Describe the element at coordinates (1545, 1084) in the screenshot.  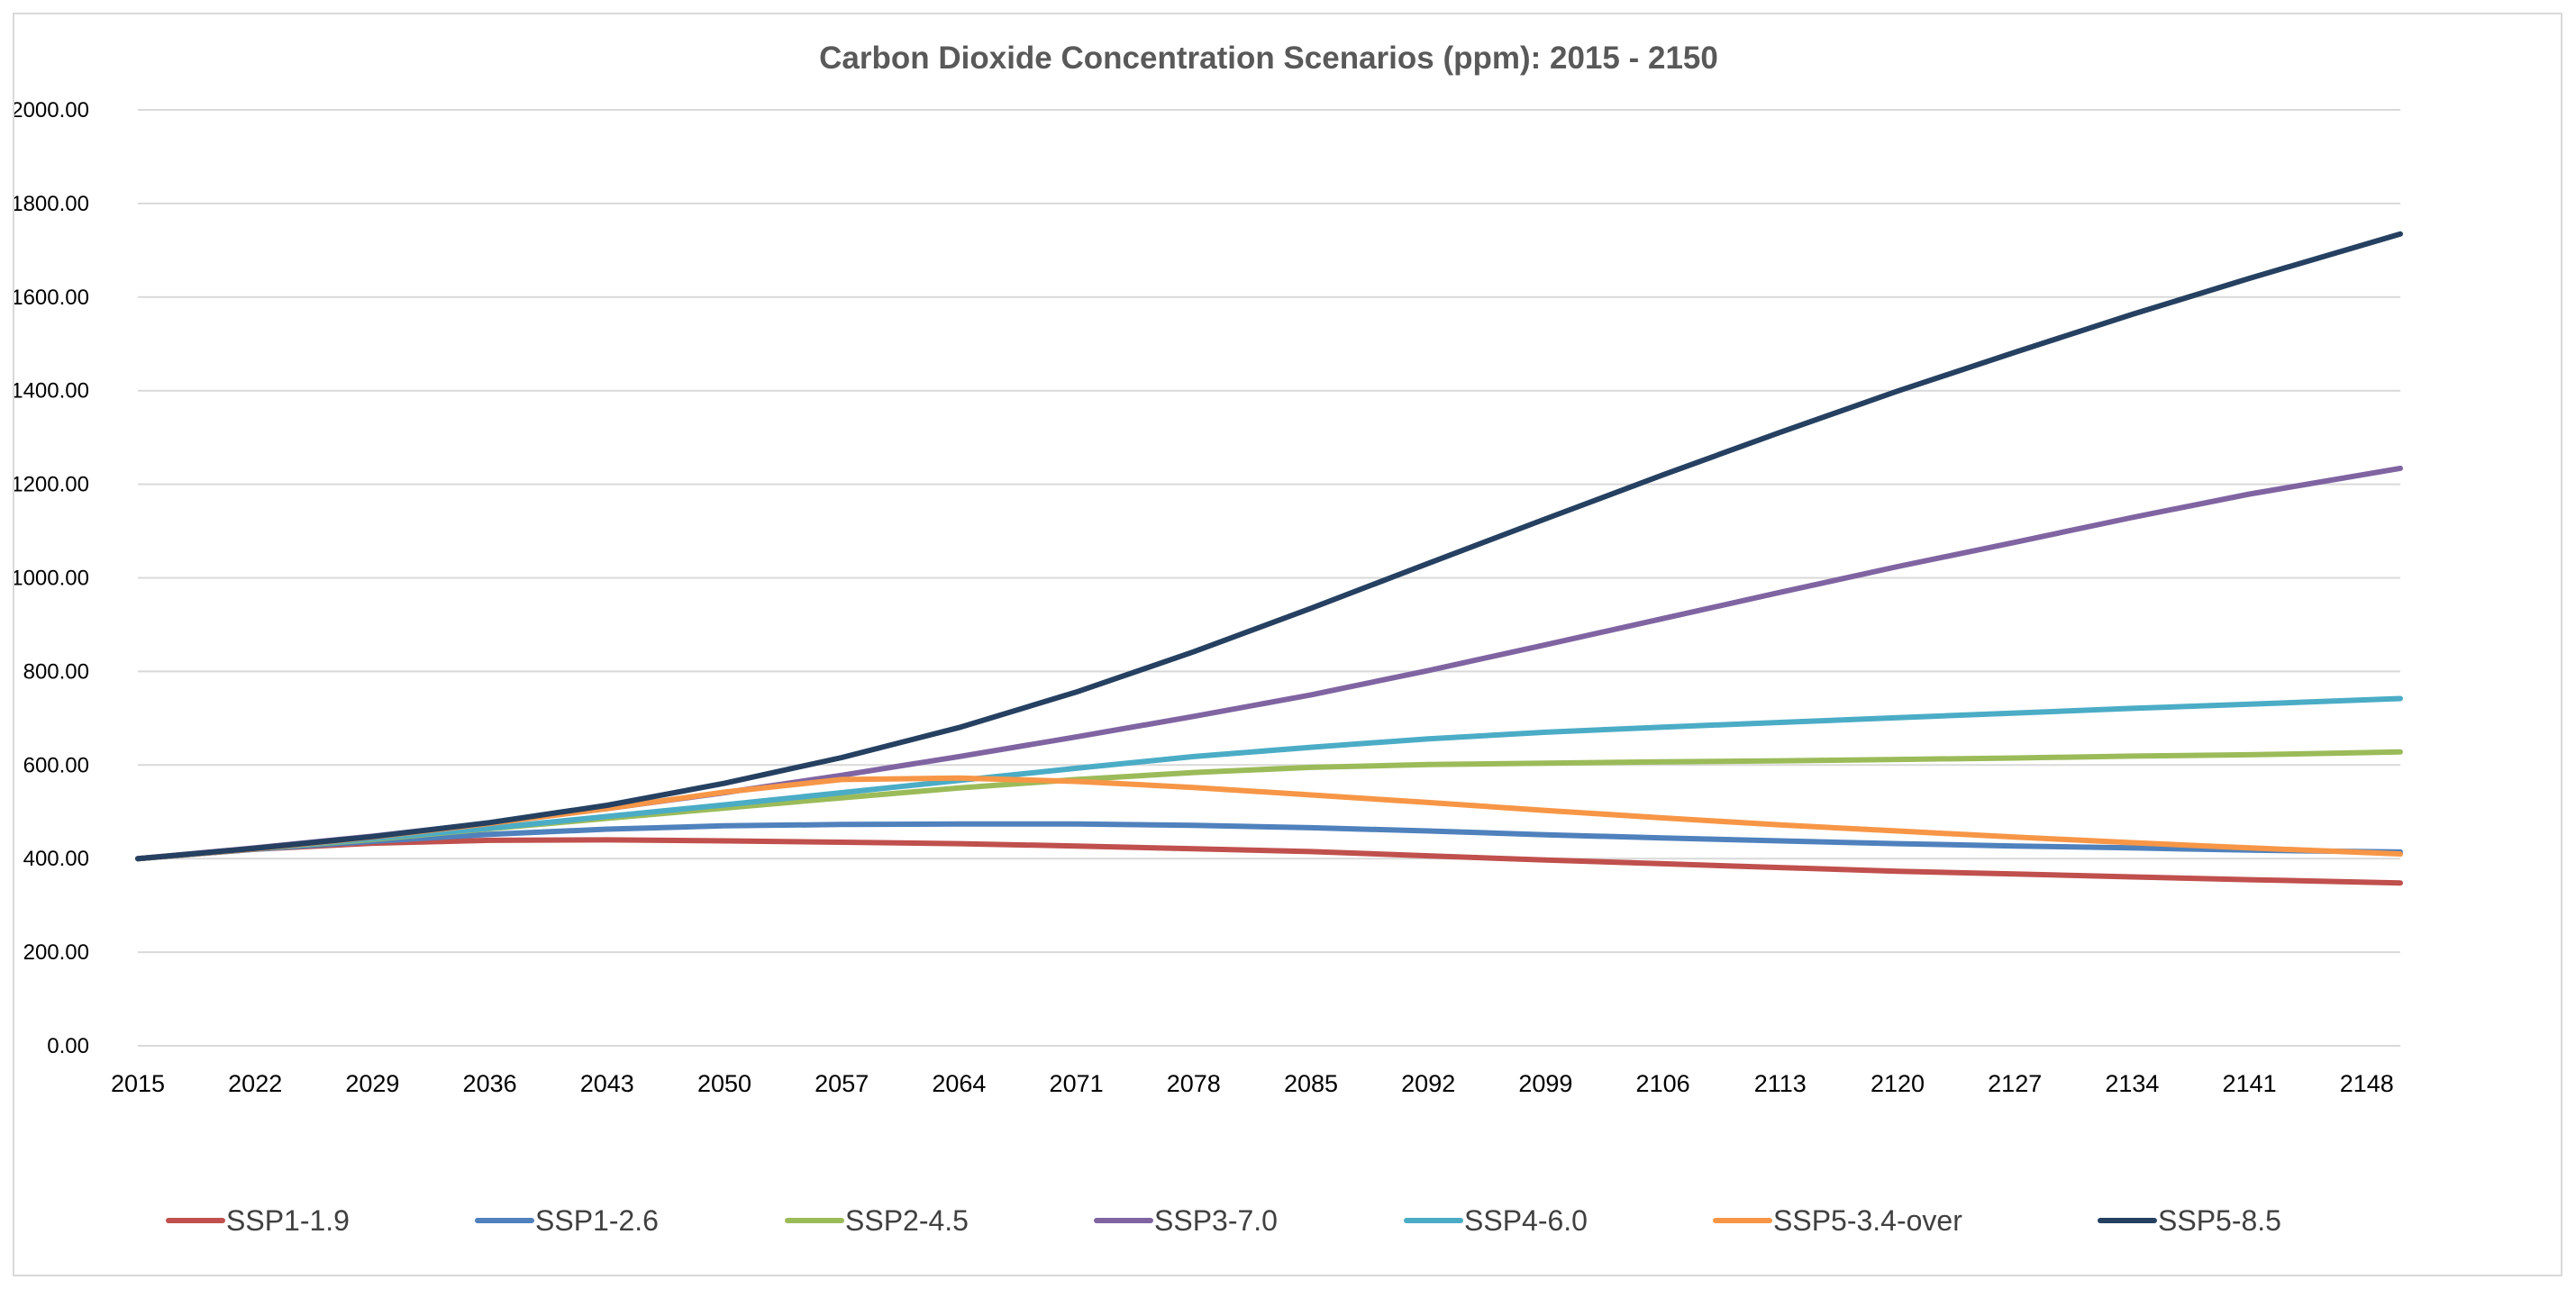
I see `x-tick-label: 2099` at that location.